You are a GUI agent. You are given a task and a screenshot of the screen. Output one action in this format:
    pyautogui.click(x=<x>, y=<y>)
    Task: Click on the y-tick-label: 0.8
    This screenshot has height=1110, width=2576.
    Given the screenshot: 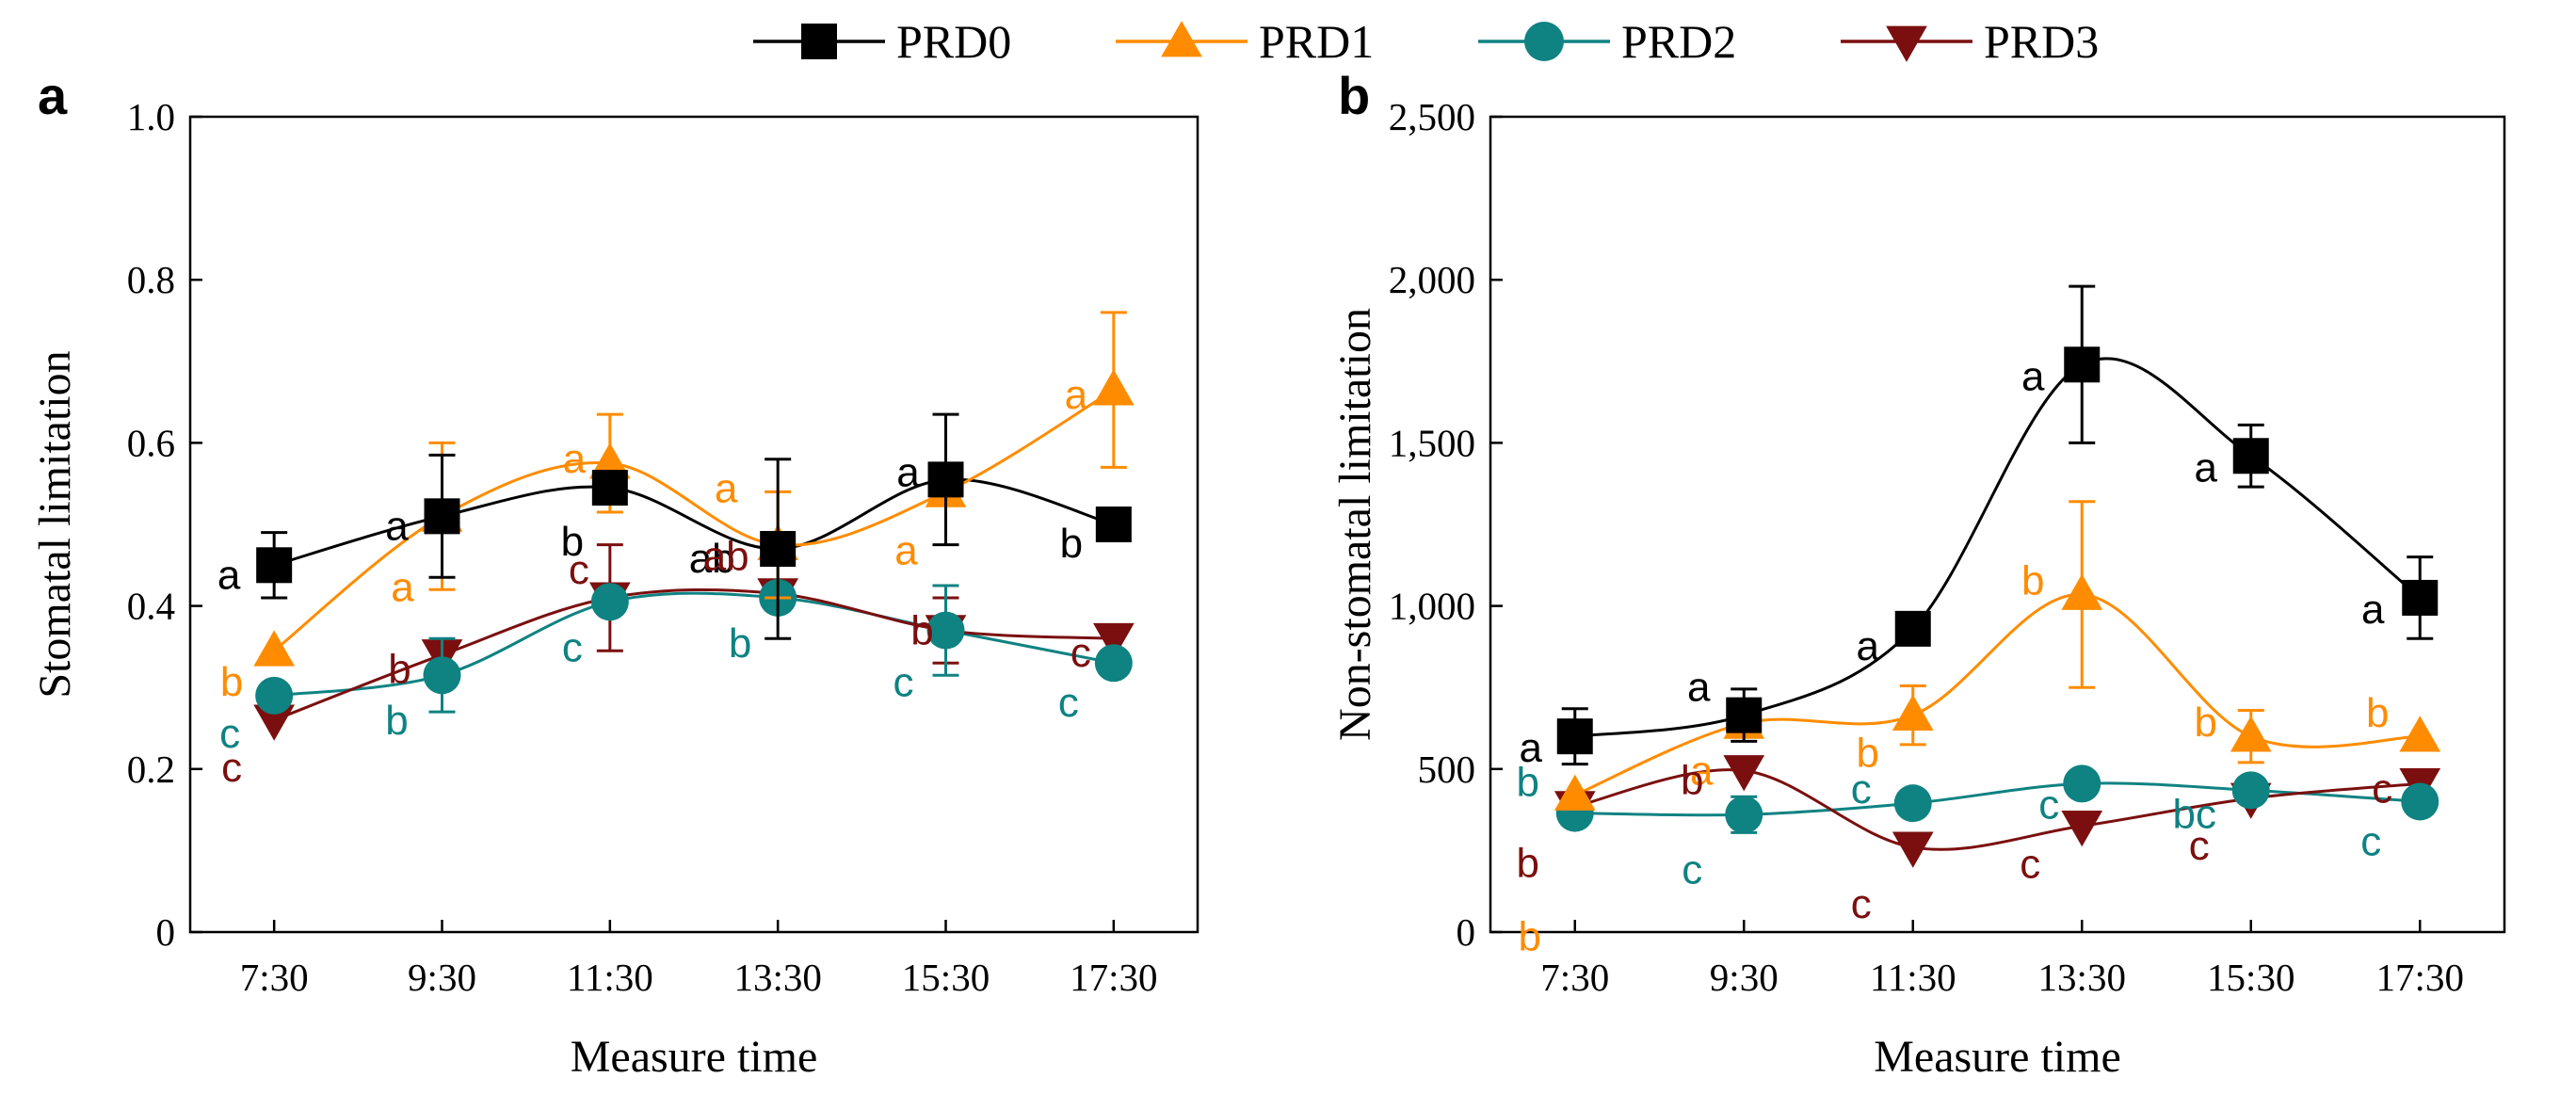 What is the action you would take?
    pyautogui.click(x=151, y=279)
    